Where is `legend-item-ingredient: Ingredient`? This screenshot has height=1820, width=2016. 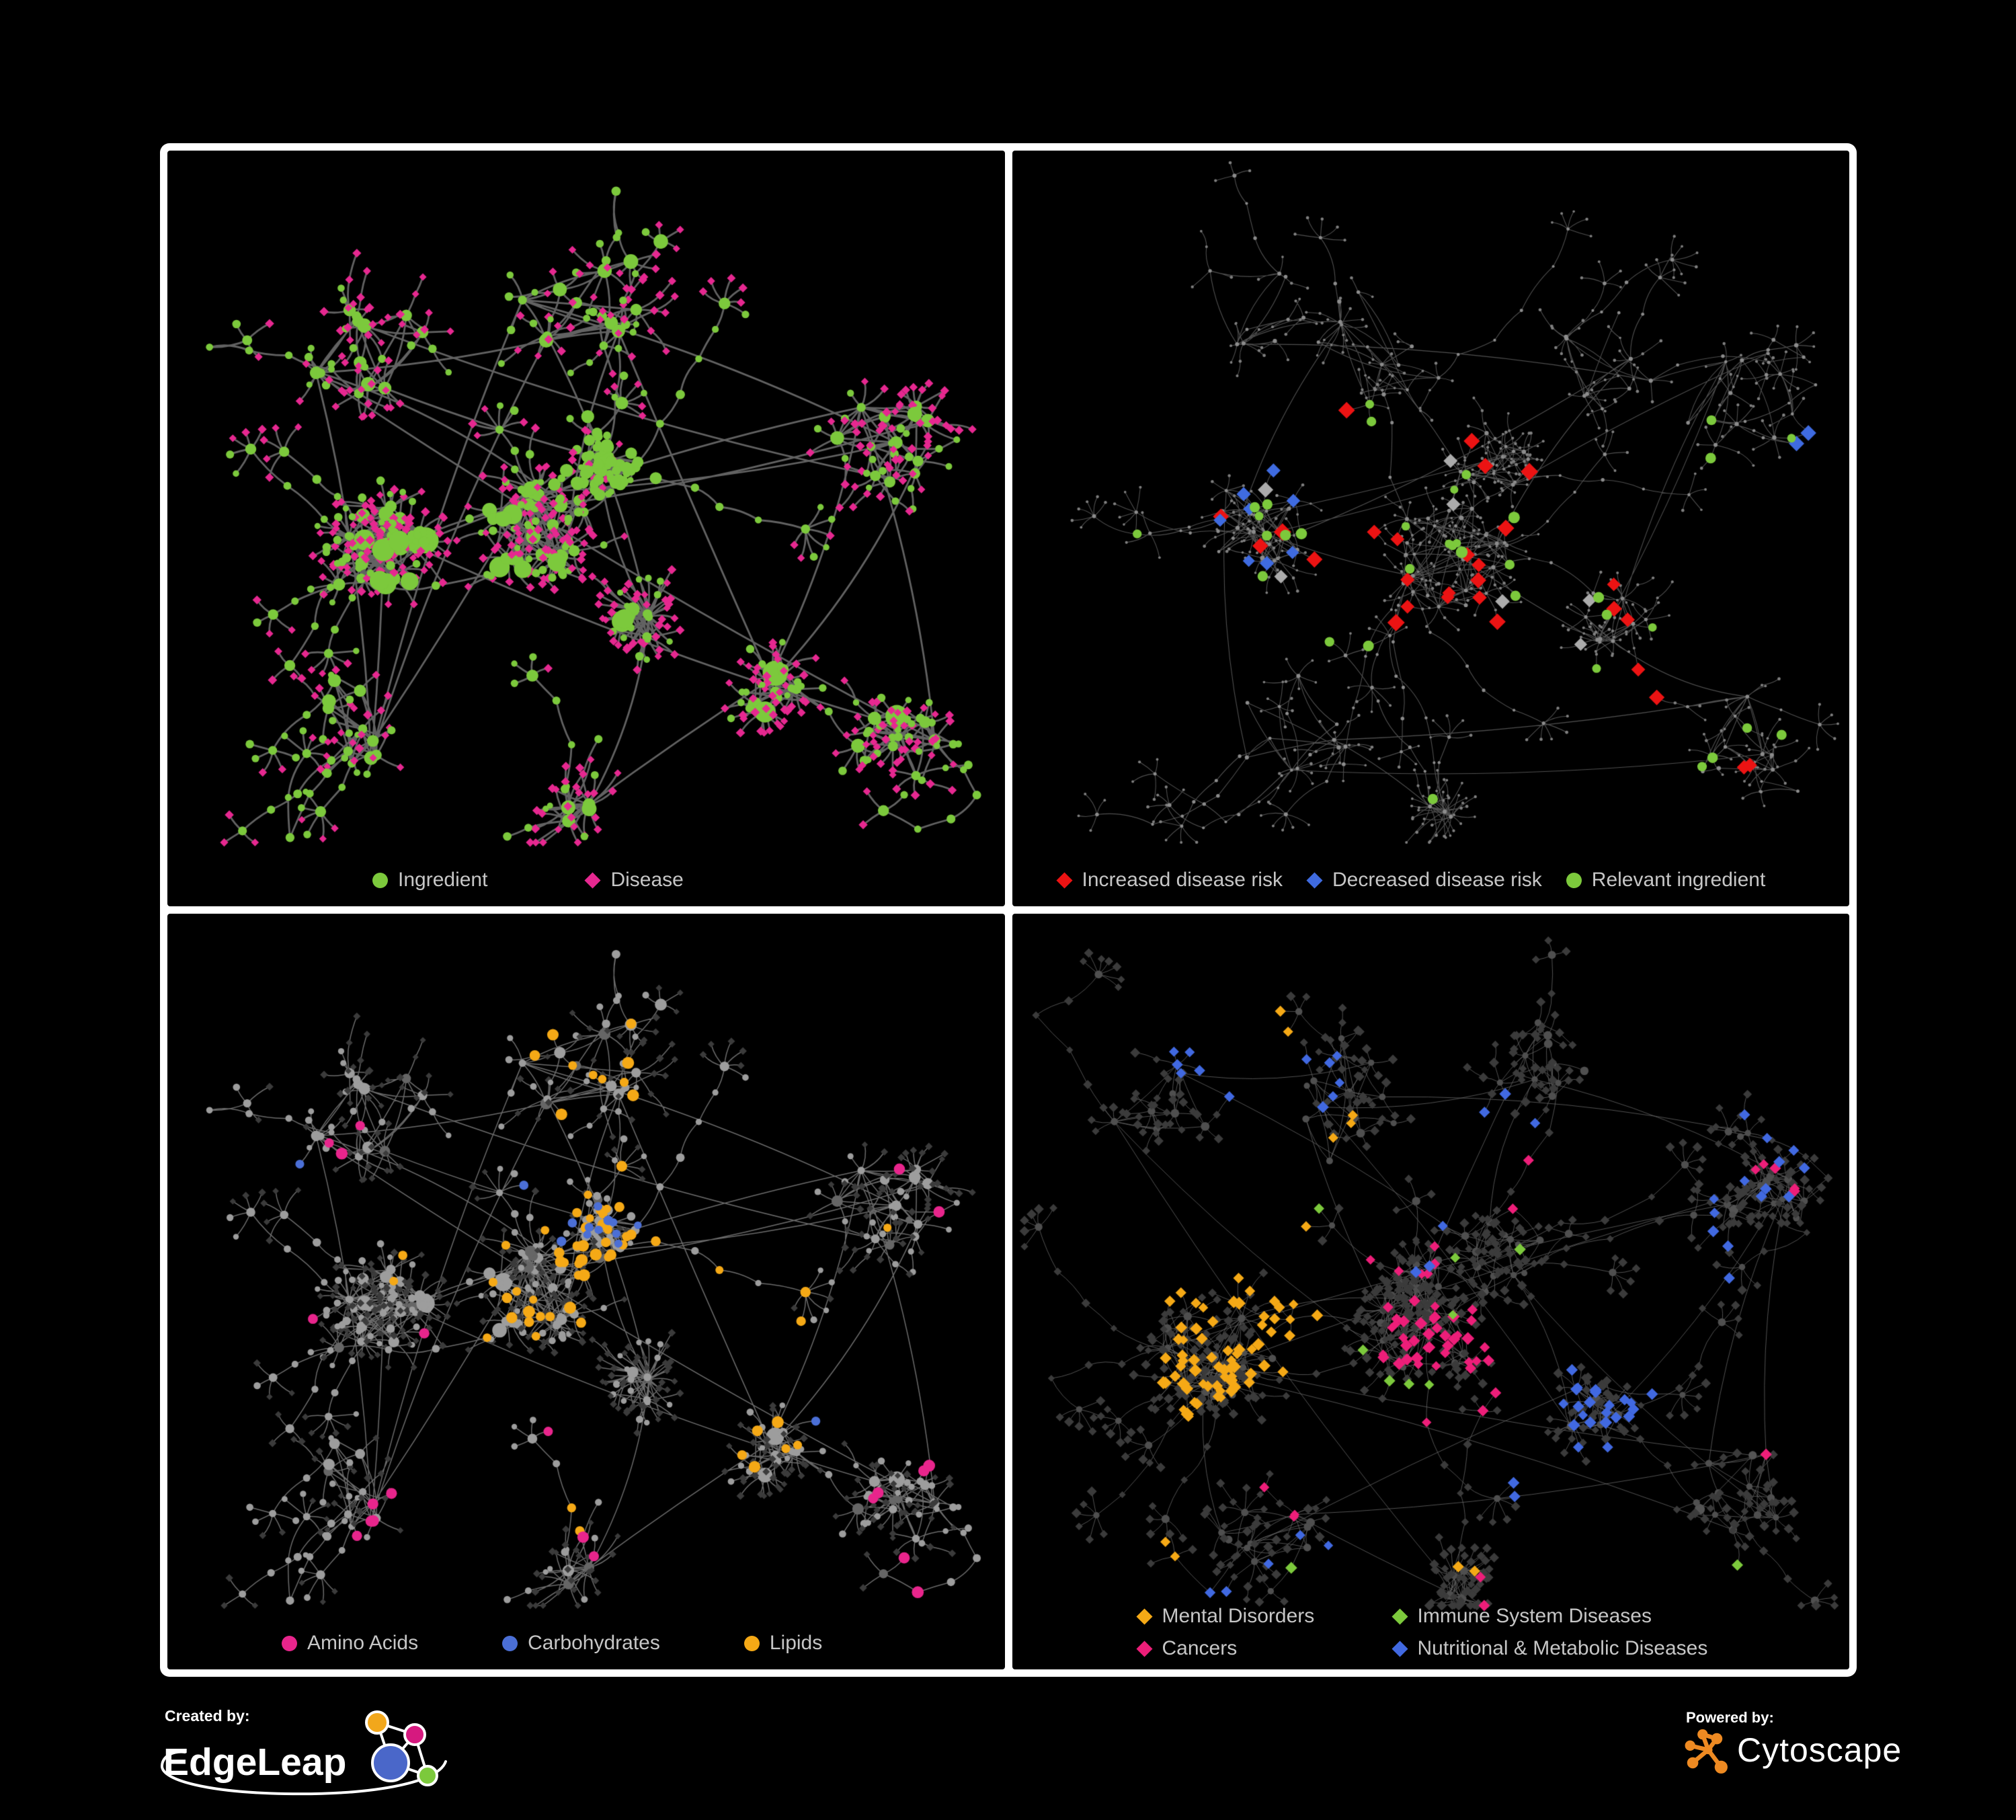
legend-item-ingredient: Ingredient is located at coordinates (429, 880).